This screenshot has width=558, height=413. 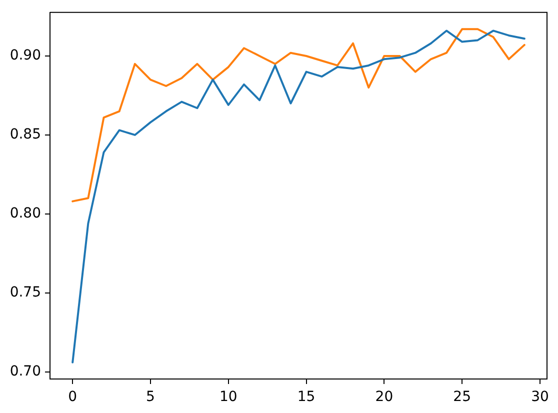 What do you see at coordinates (540, 397) in the screenshot?
I see `x-tick-label: 30` at bounding box center [540, 397].